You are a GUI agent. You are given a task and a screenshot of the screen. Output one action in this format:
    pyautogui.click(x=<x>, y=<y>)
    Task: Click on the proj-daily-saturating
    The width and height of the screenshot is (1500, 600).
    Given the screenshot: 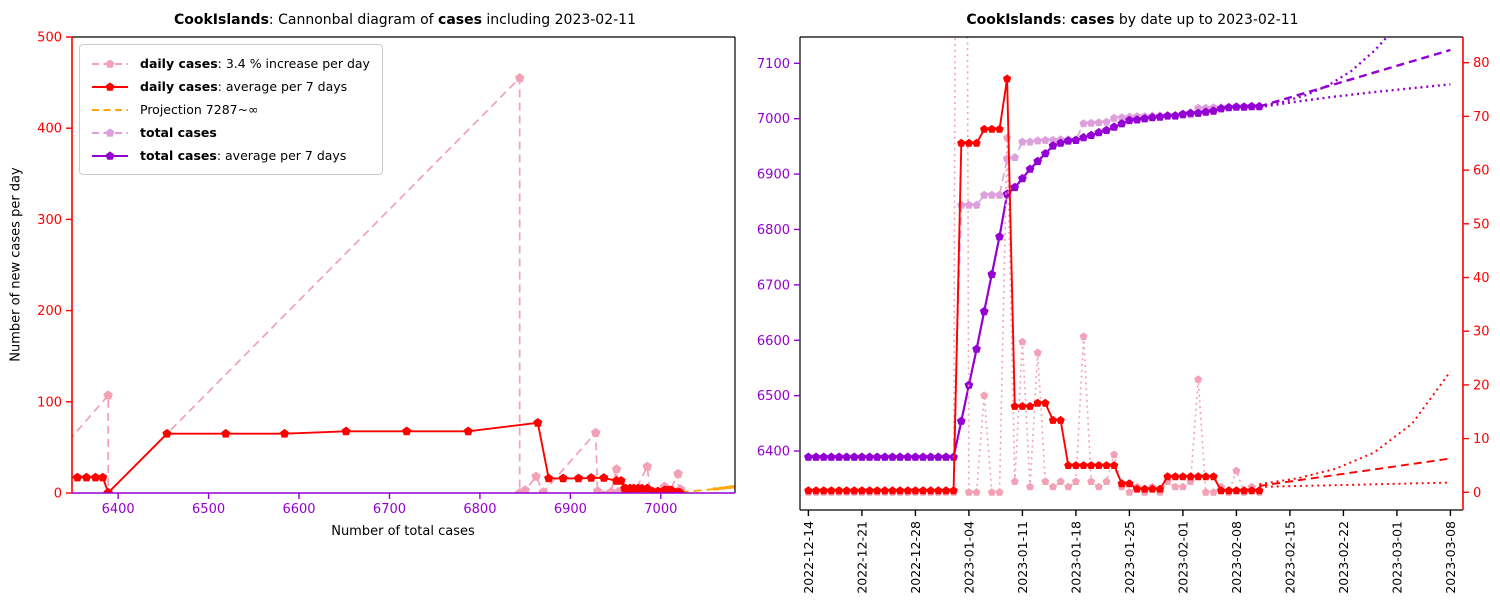 What is the action you would take?
    pyautogui.click(x=1355, y=484)
    